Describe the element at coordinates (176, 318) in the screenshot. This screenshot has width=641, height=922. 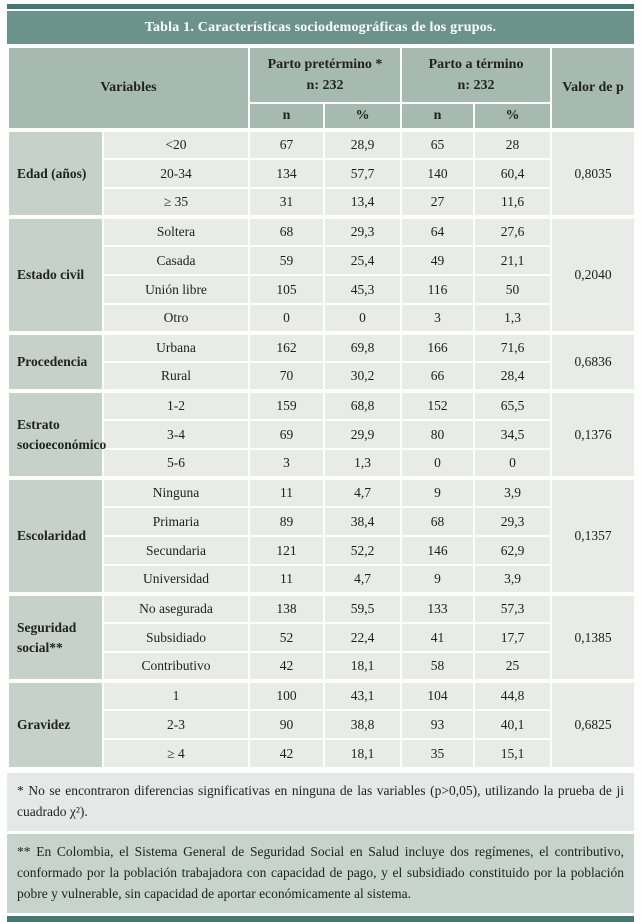
I see `category-cell: Otro` at that location.